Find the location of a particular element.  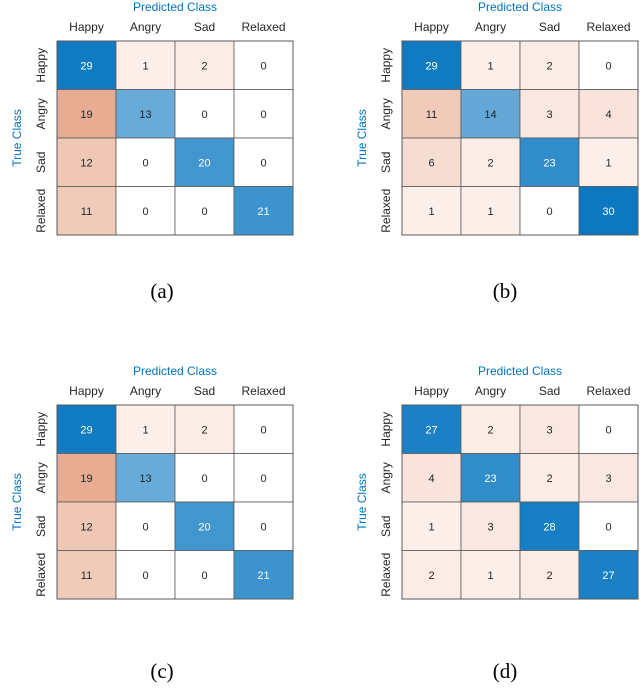

row-label: Angry is located at coordinates (41, 113).